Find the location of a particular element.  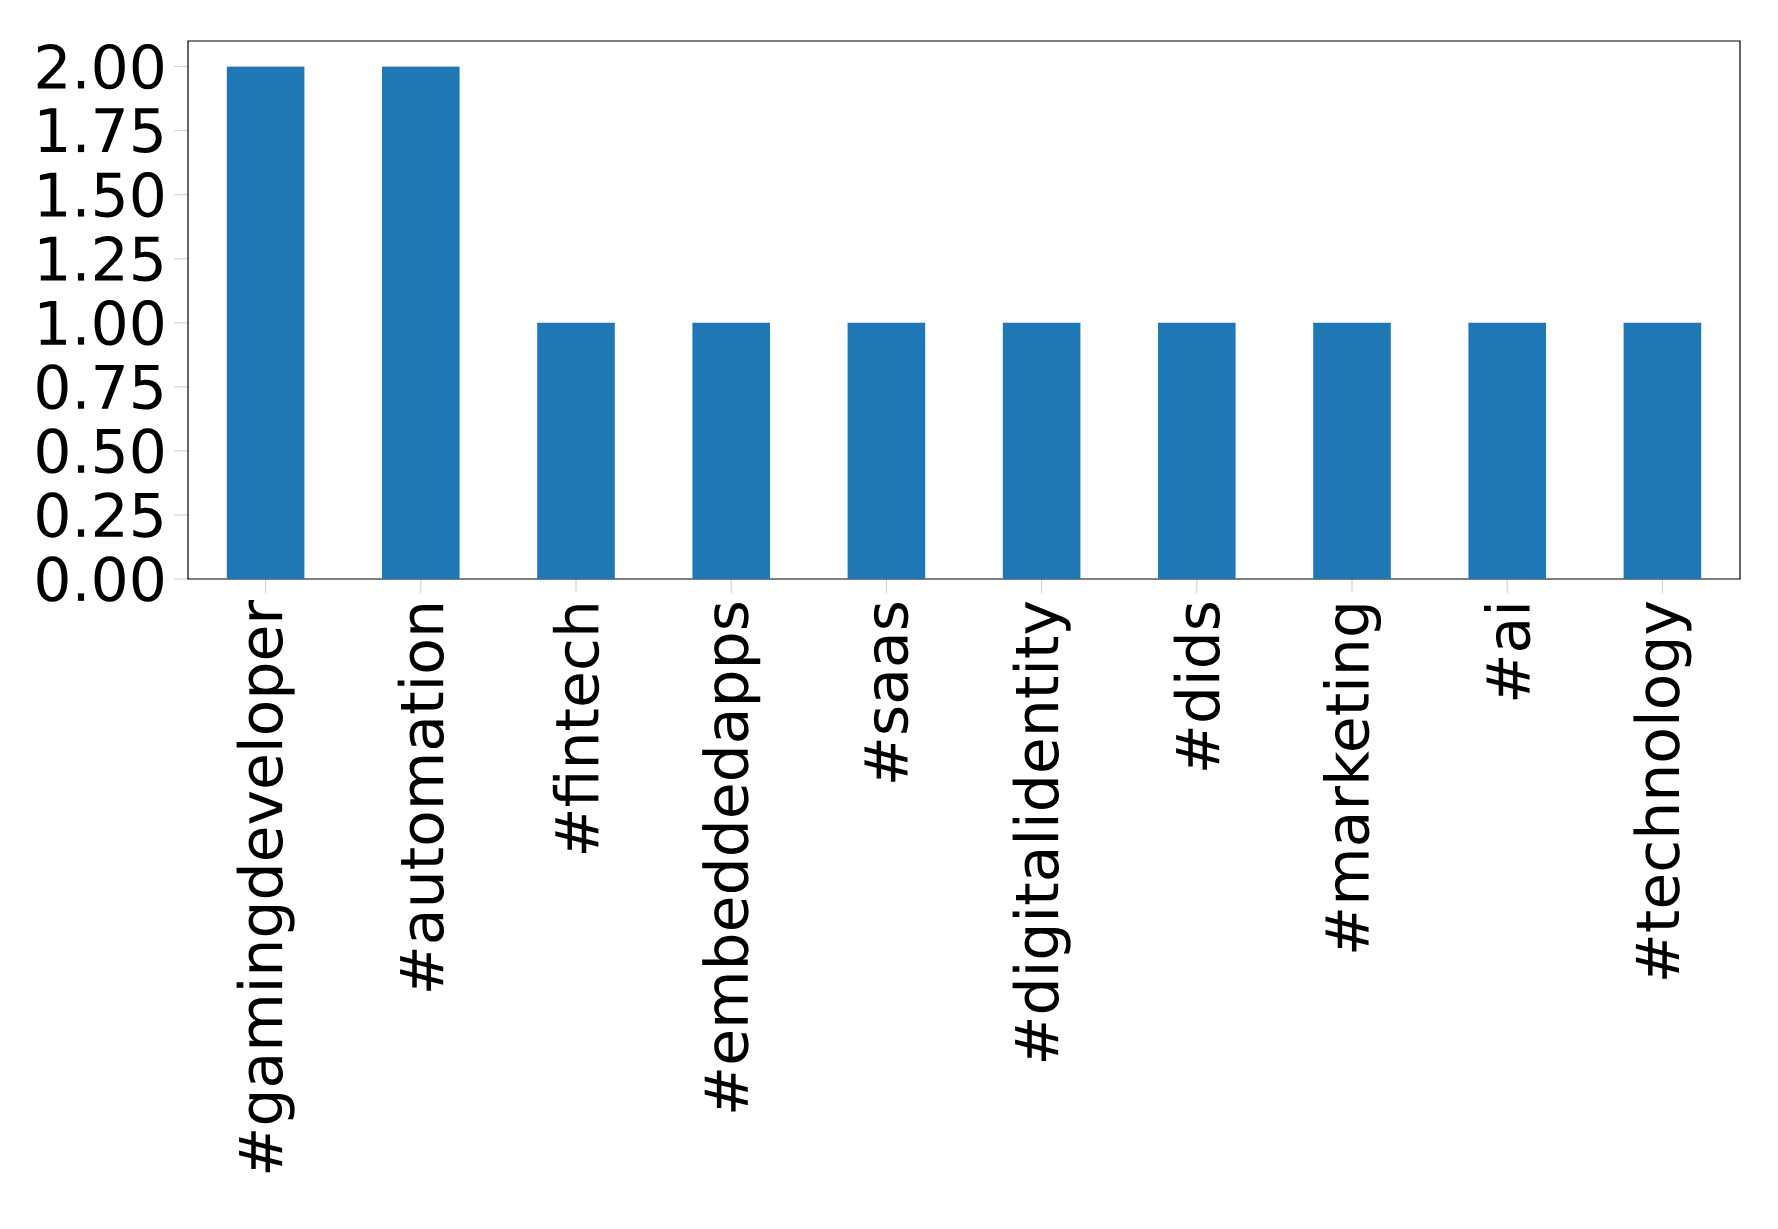

x-tick-label: #fintech is located at coordinates (576, 729).